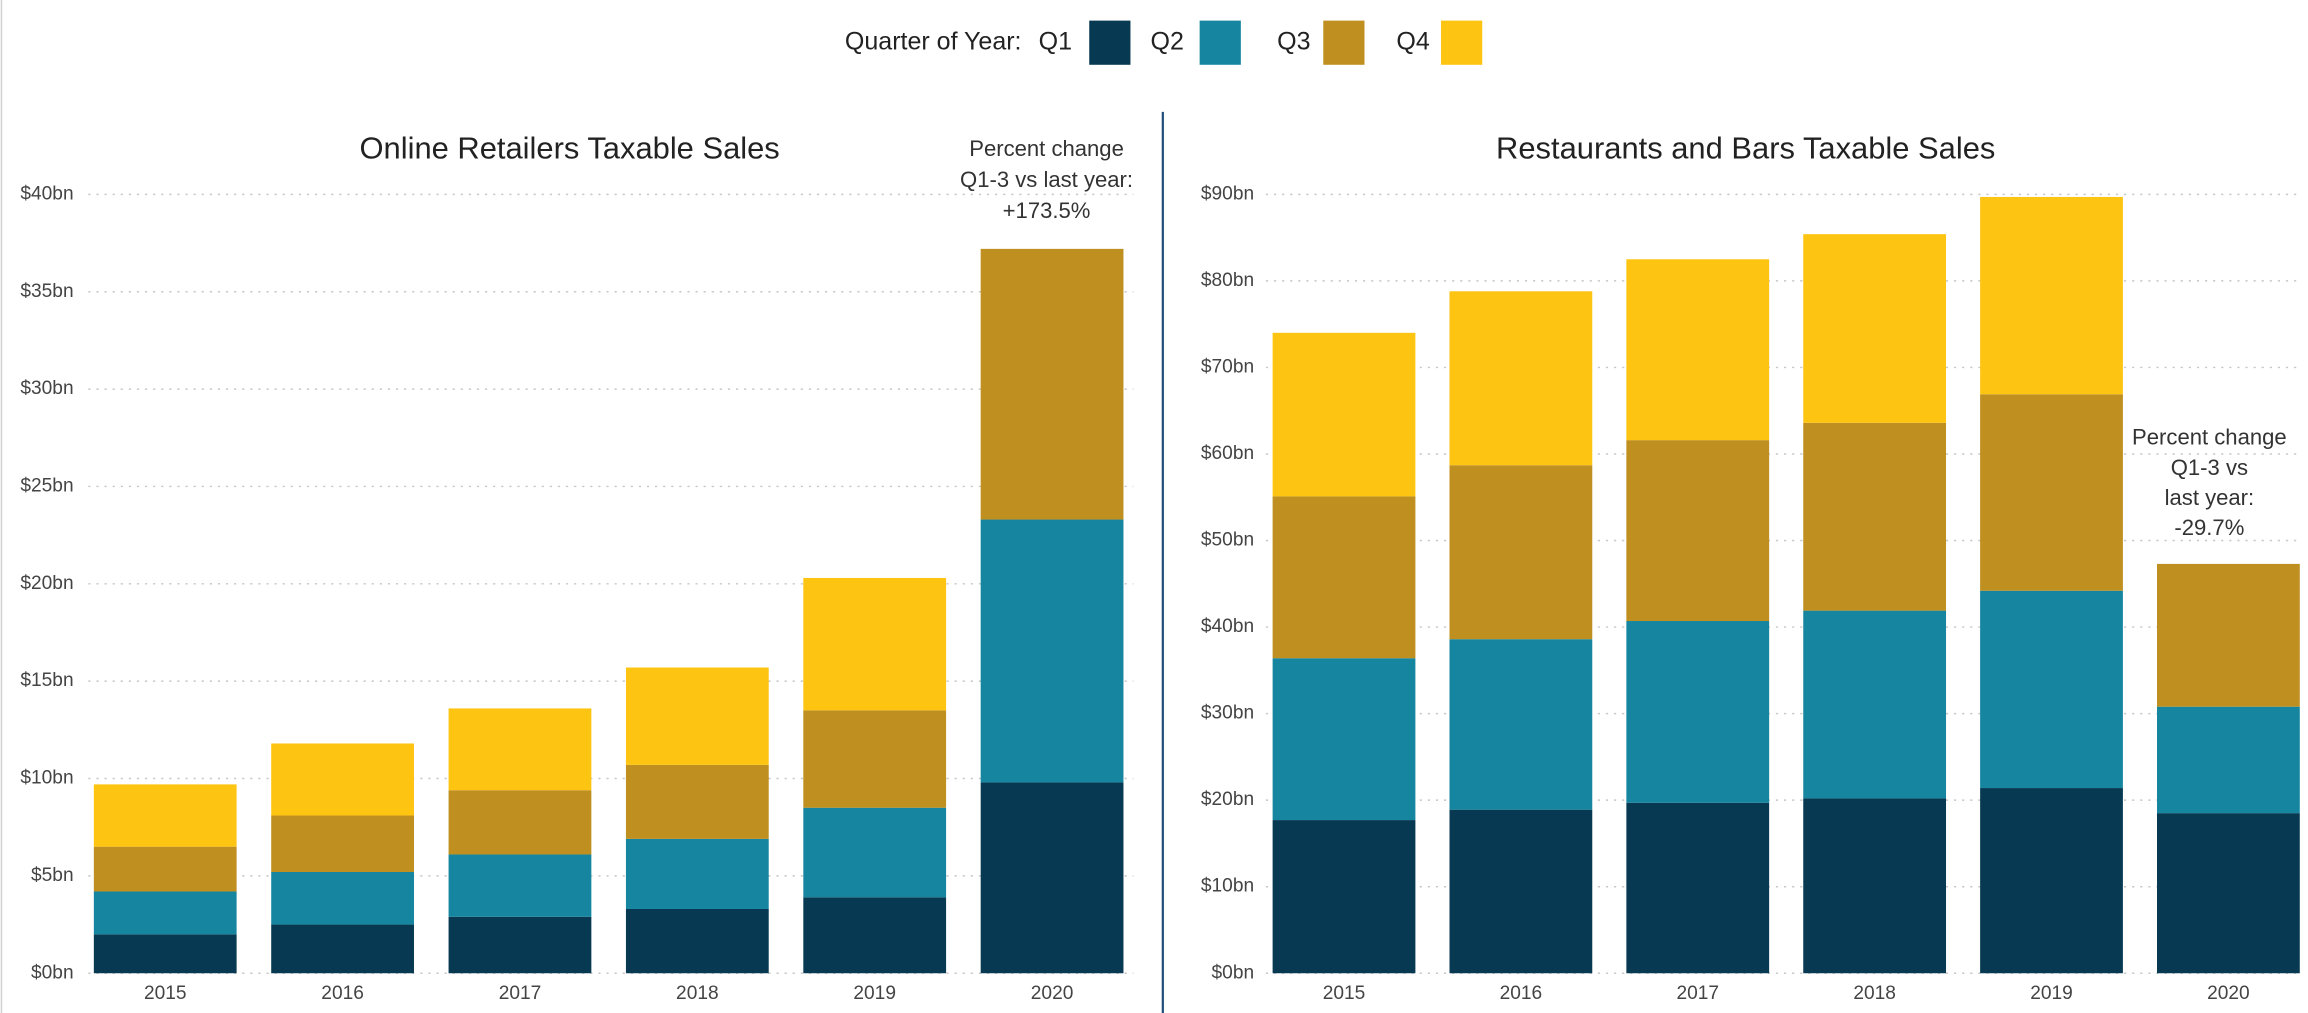 The image size is (2308, 1013). What do you see at coordinates (1167, 41) in the screenshot?
I see `legend-label: Q2` at bounding box center [1167, 41].